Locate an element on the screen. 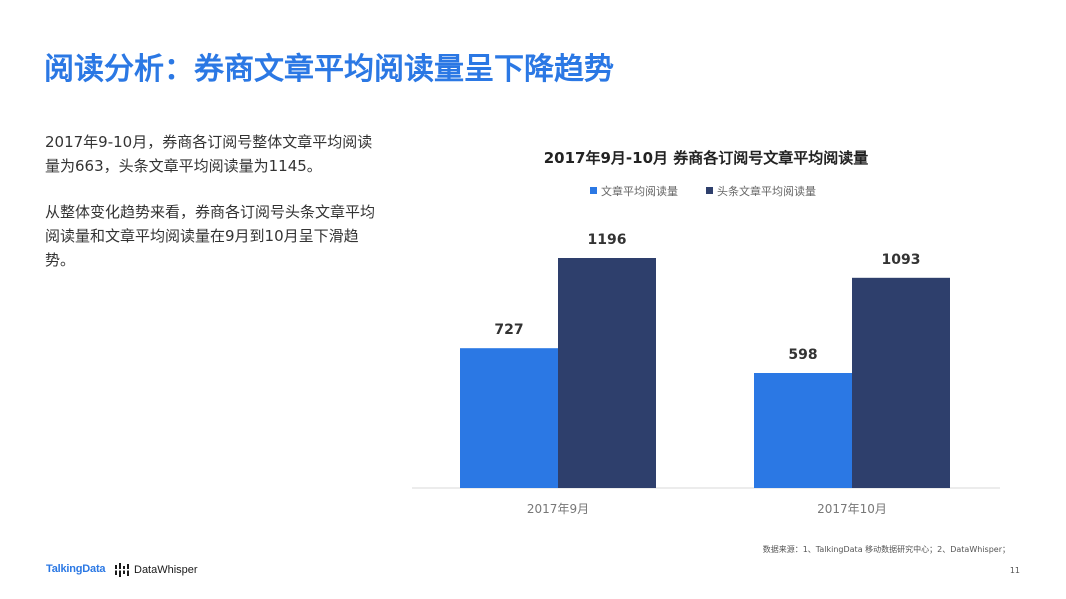 The image size is (1066, 599). data-label-0-0: 727 is located at coordinates (508, 330).